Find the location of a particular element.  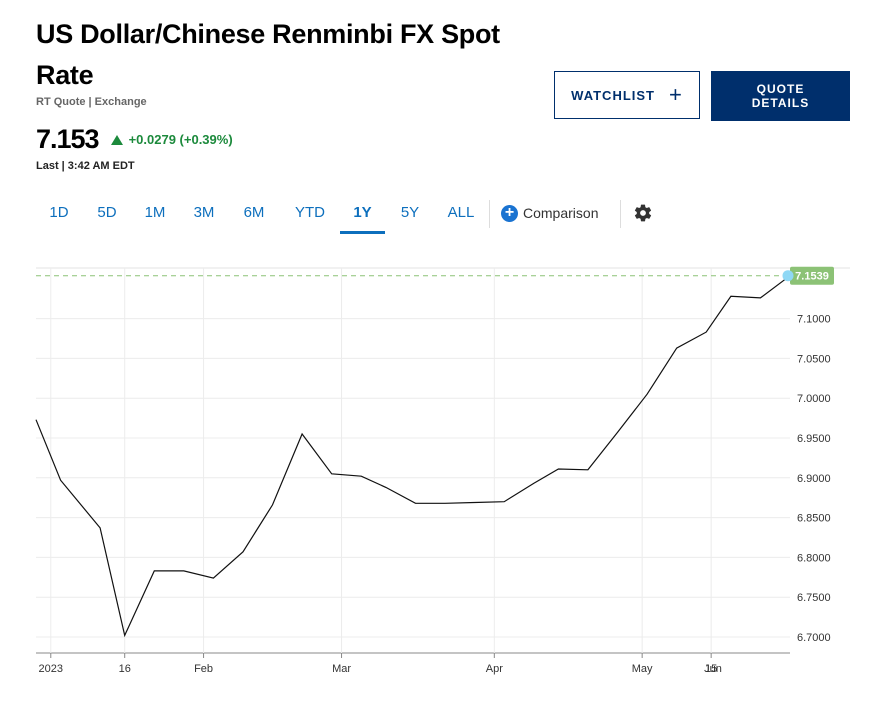

last-price: 7.153 is located at coordinates (68, 139).